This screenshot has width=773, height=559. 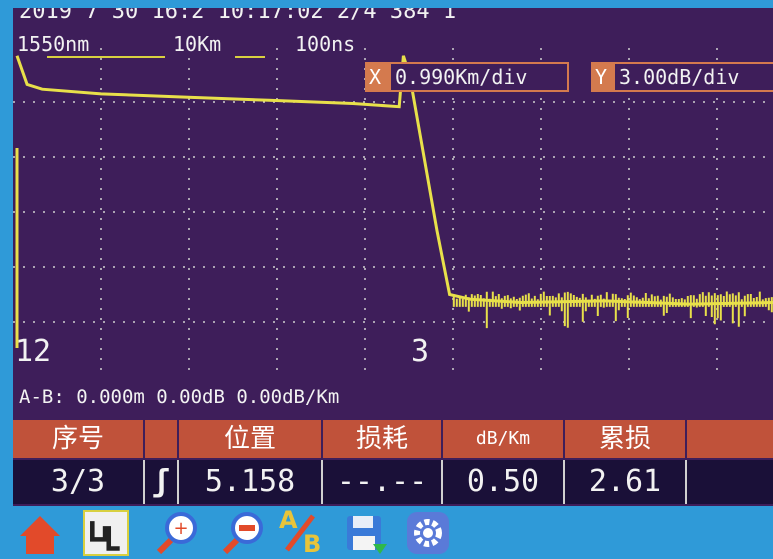 What do you see at coordinates (383, 482) in the screenshot?
I see `row-loss: --.--` at bounding box center [383, 482].